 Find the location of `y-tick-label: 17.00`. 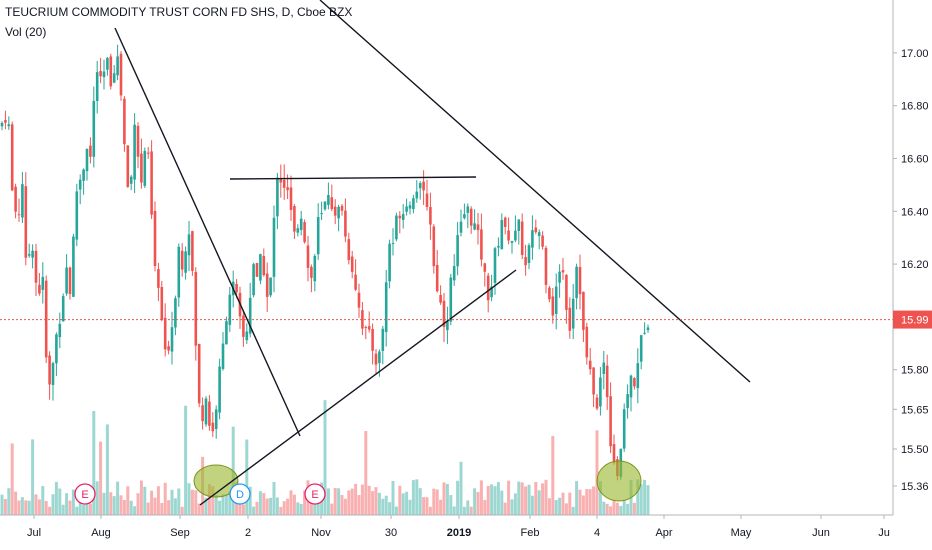

y-tick-label: 17.00 is located at coordinates (915, 54).